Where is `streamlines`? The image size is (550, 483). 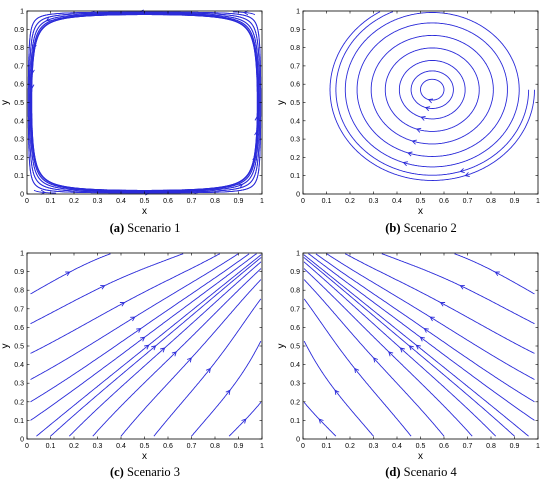
streamlines is located at coordinates (432, 96).